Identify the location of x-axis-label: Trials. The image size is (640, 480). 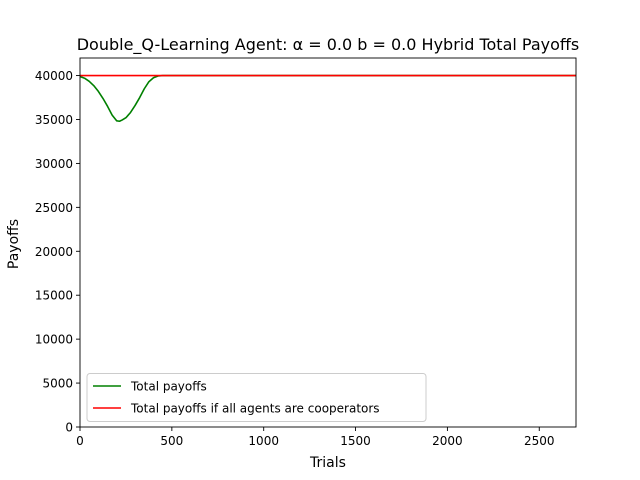
(327, 463).